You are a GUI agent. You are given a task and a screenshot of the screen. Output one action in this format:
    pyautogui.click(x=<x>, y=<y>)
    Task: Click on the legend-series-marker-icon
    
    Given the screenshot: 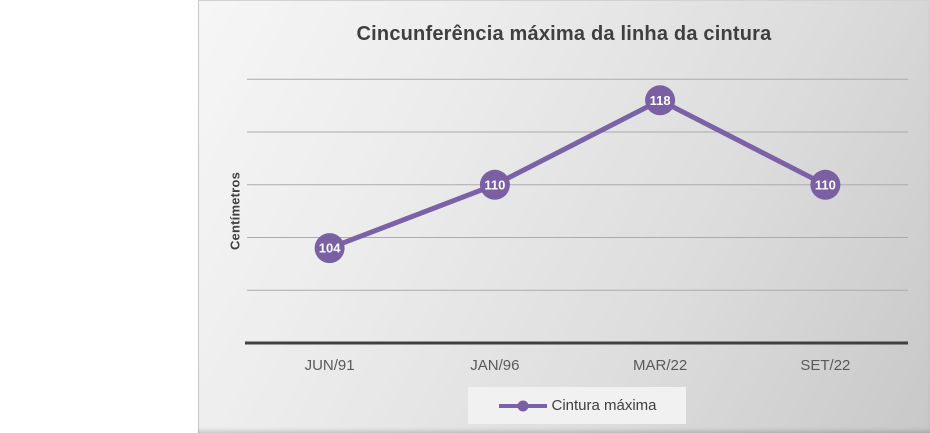 What is the action you would take?
    pyautogui.click(x=523, y=405)
    